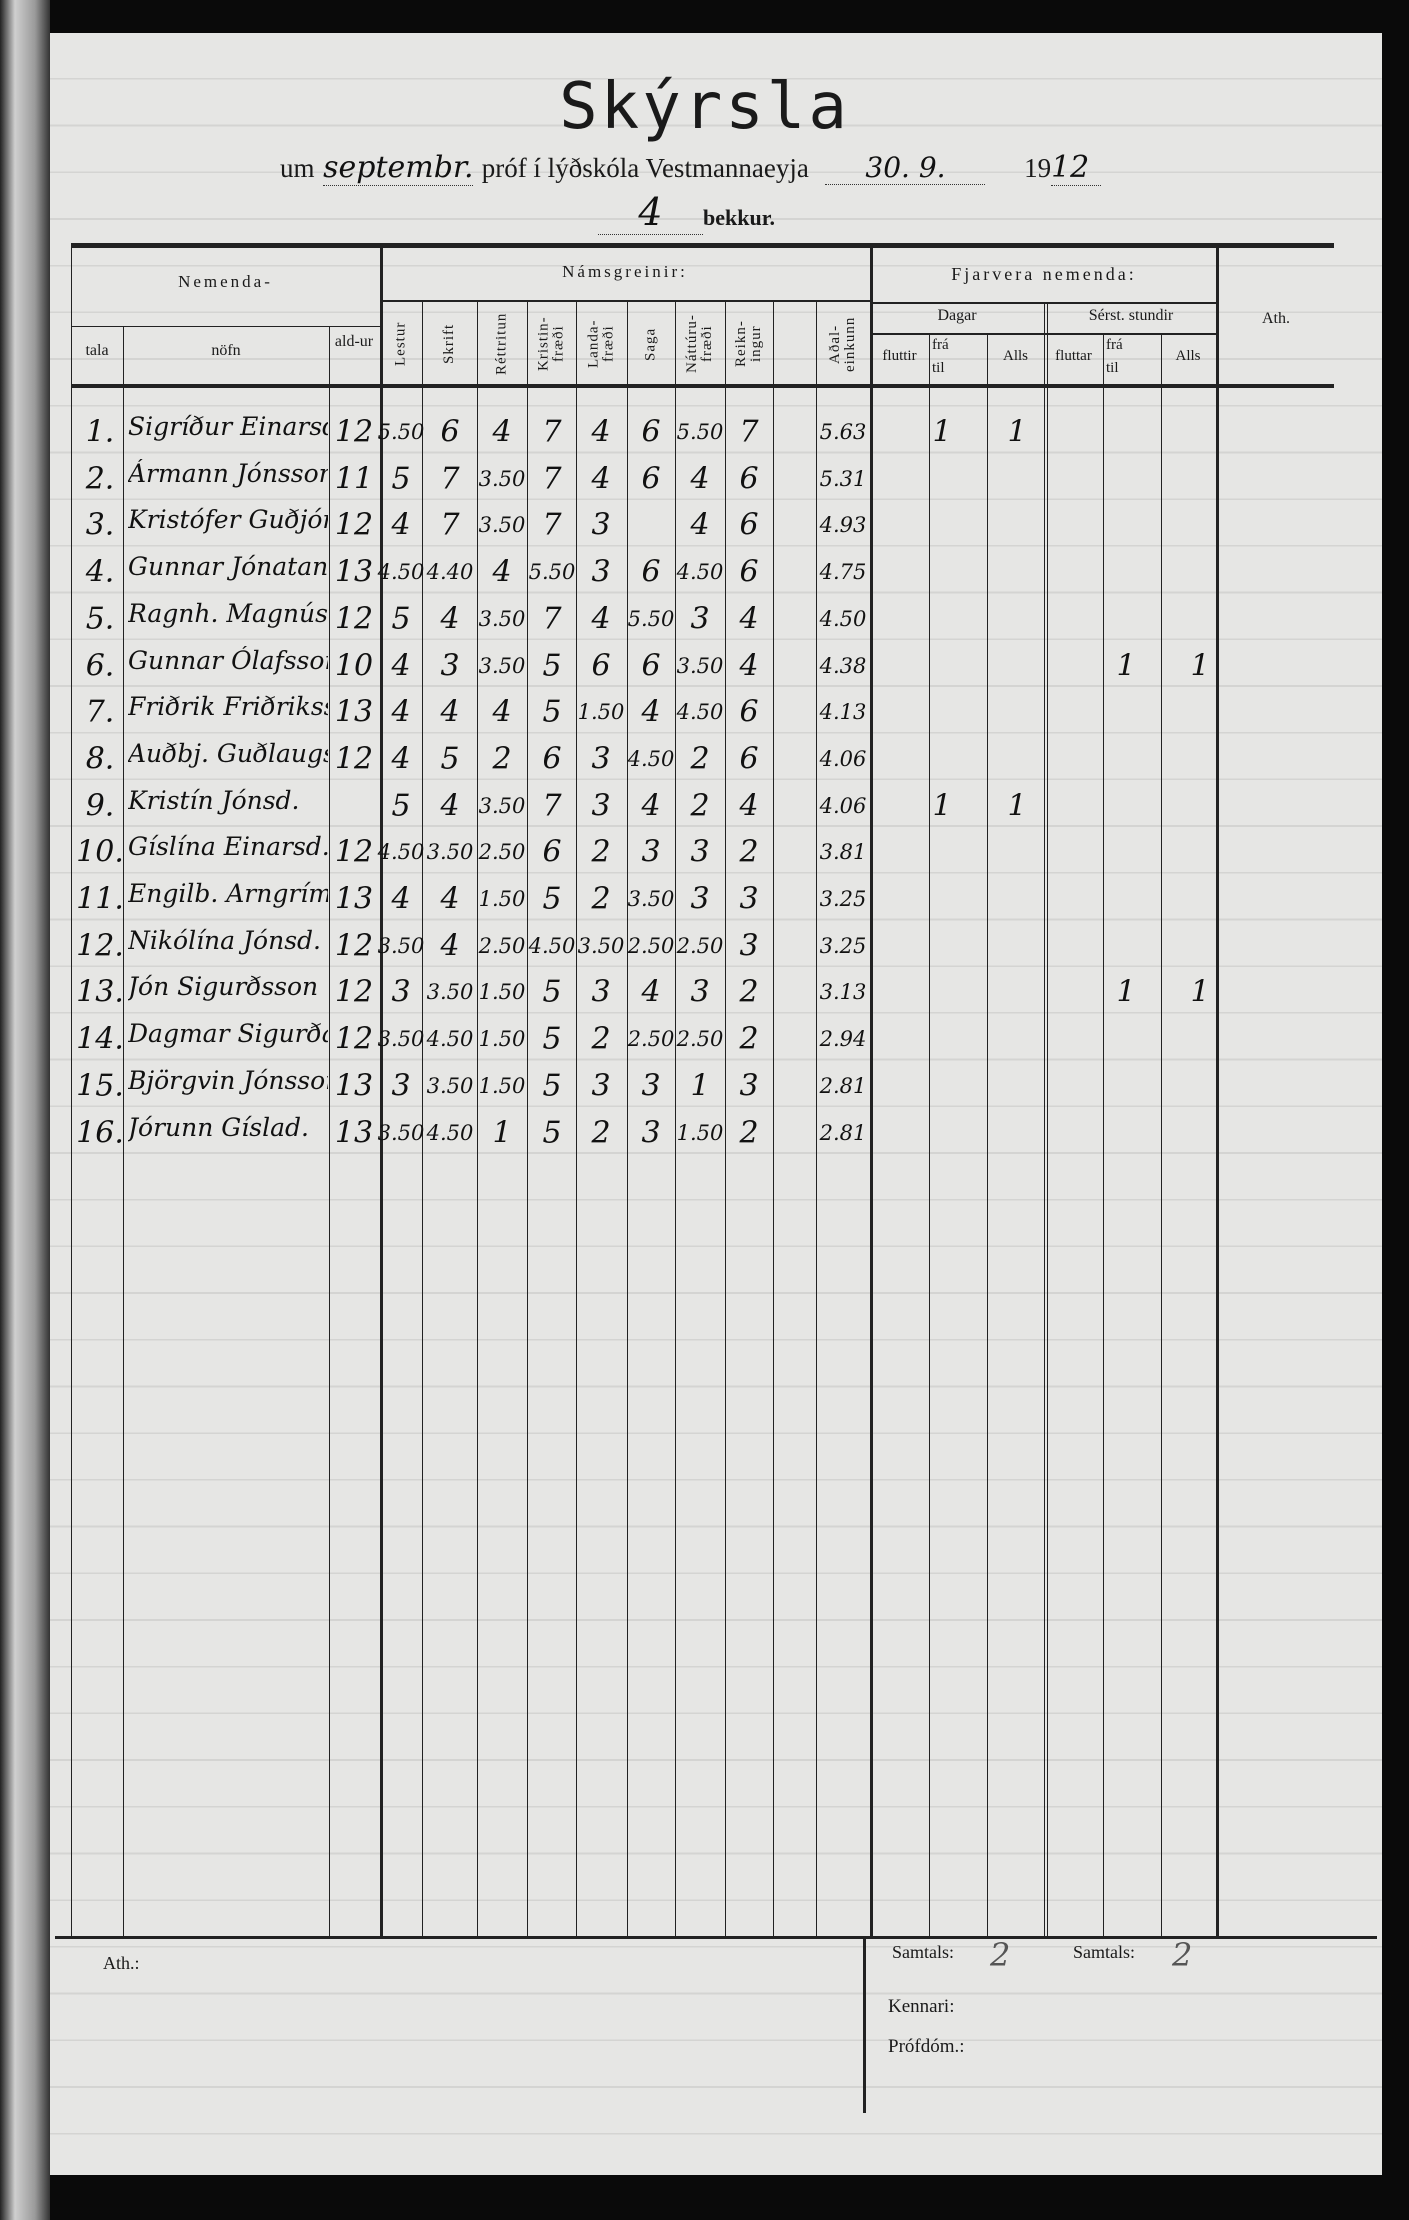 The width and height of the screenshot is (1409, 2220). Describe the element at coordinates (100, 1039) in the screenshot. I see `row-number: 14.` at that location.